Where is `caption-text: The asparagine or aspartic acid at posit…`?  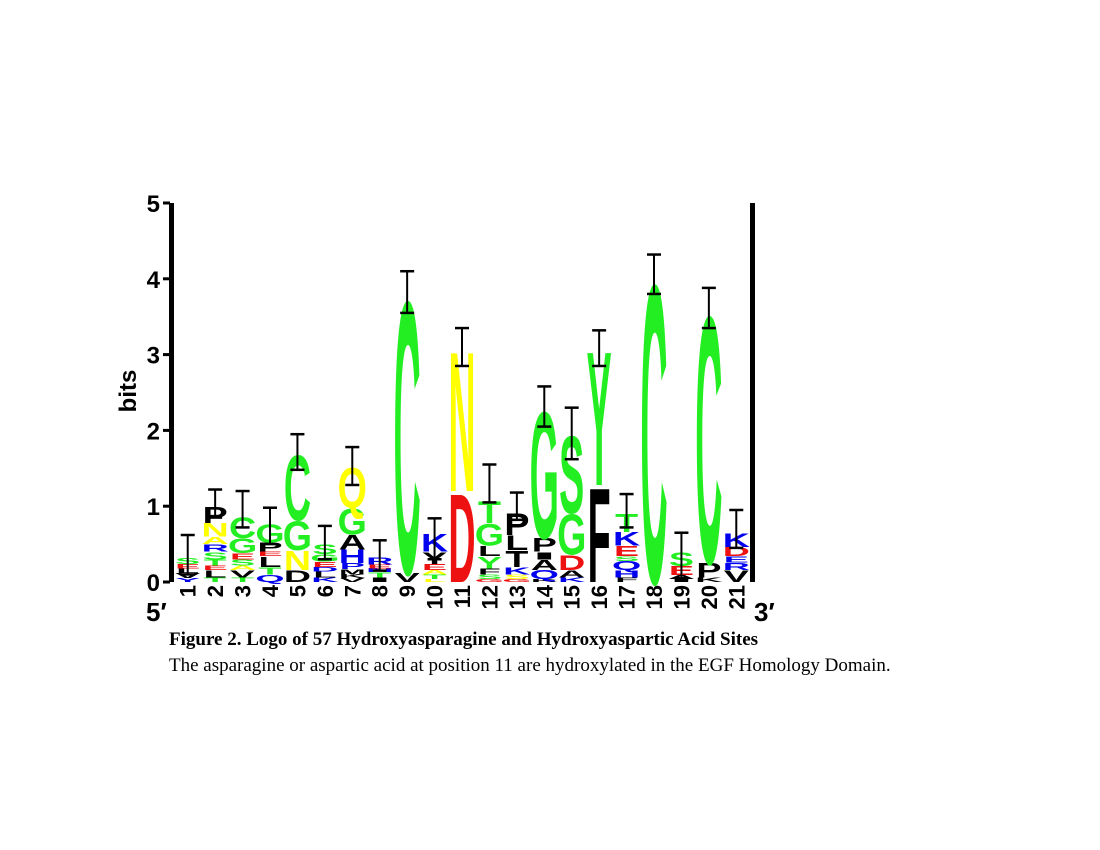
caption-text: The asparagine or aspartic acid at posit… is located at coordinates (530, 665).